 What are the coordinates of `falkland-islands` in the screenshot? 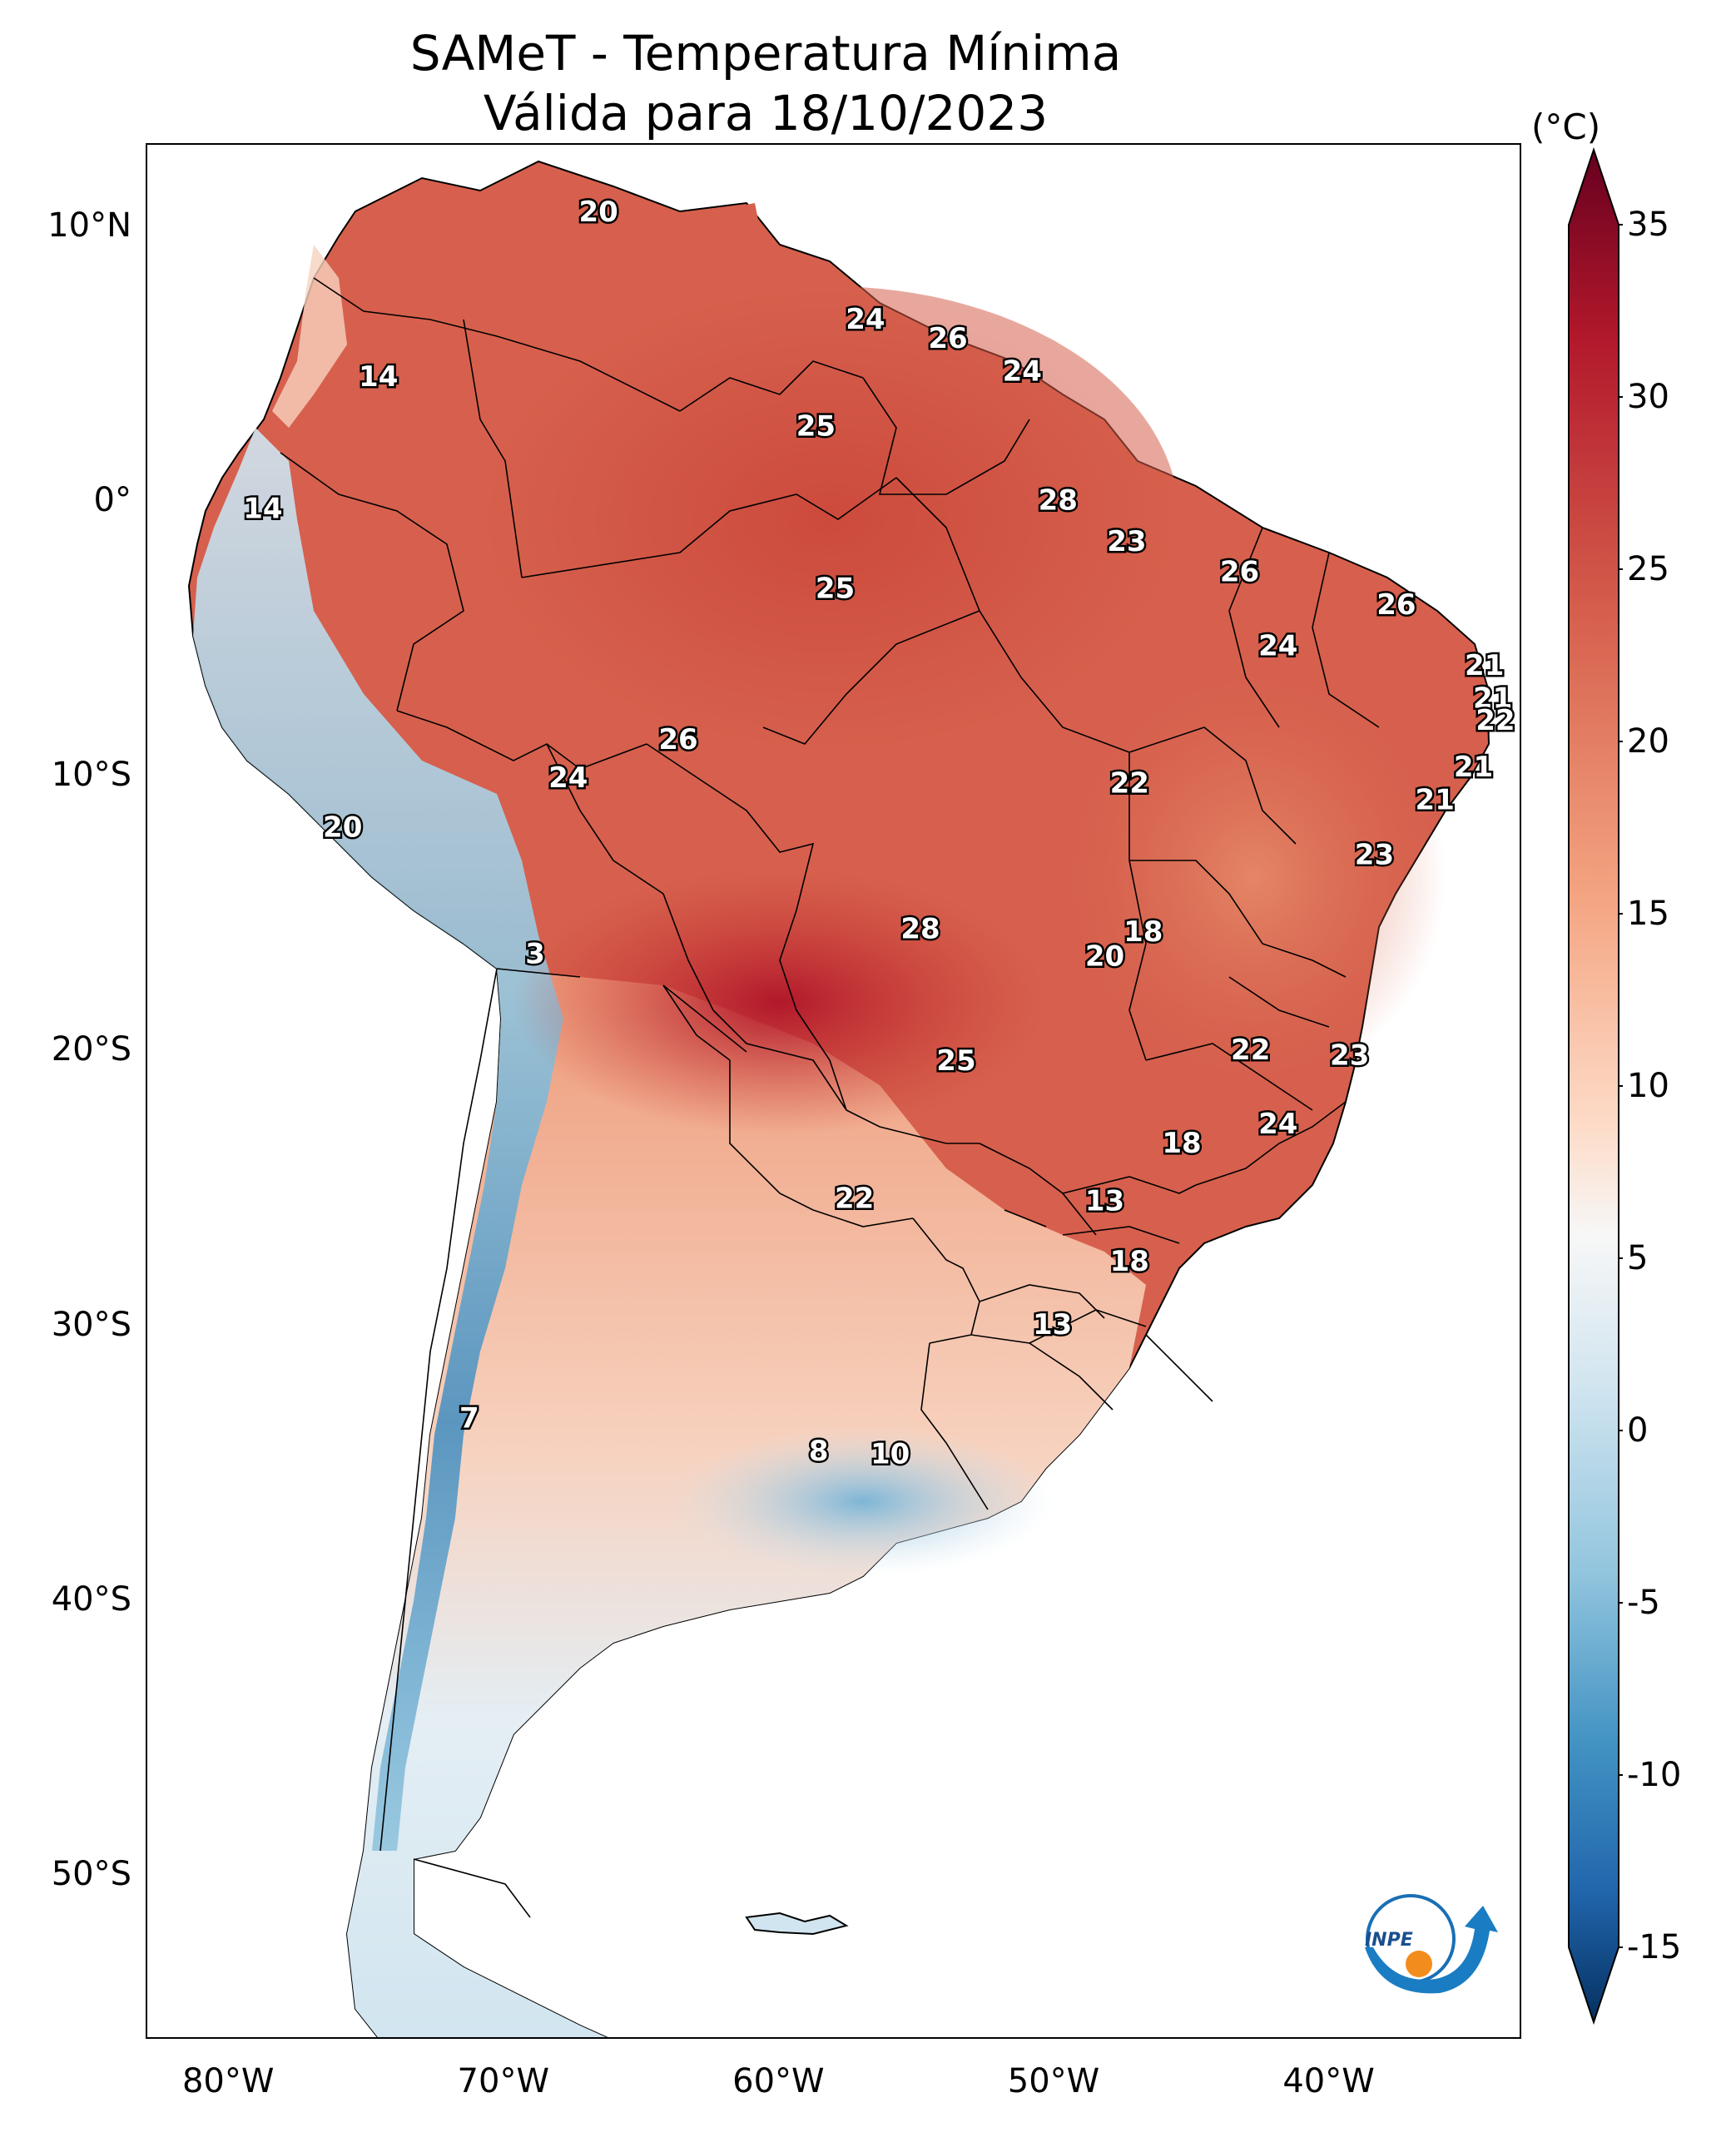 It's located at (797, 1924).